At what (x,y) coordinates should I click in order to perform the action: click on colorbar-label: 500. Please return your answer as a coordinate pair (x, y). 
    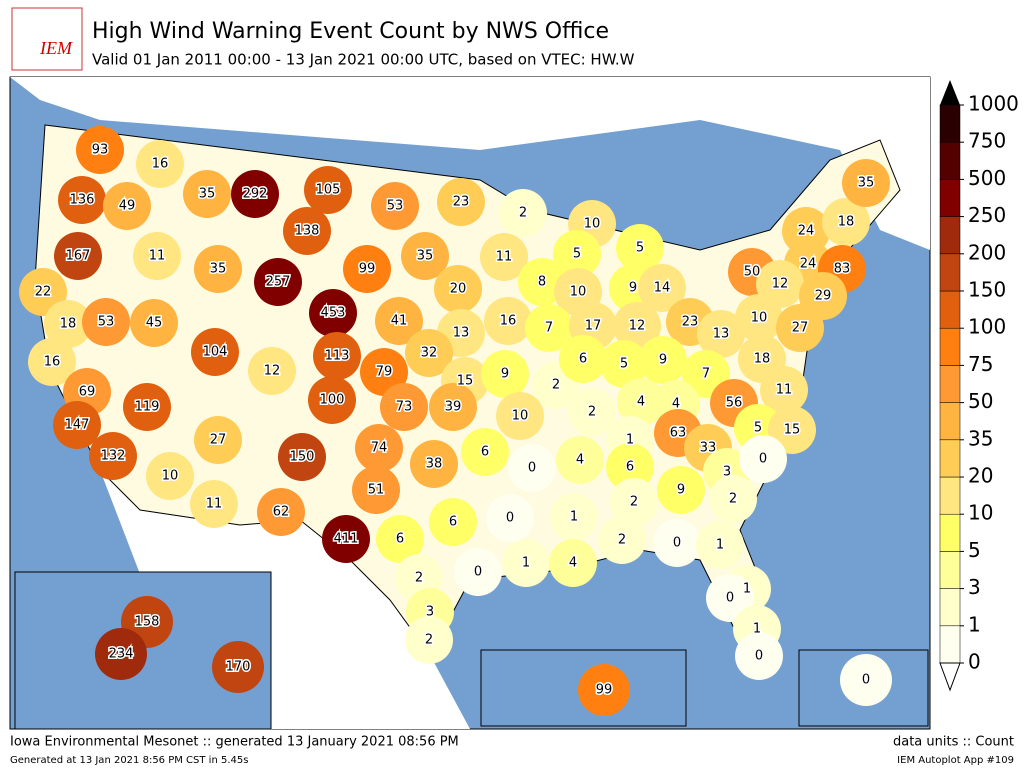
    Looking at the image, I should click on (987, 178).